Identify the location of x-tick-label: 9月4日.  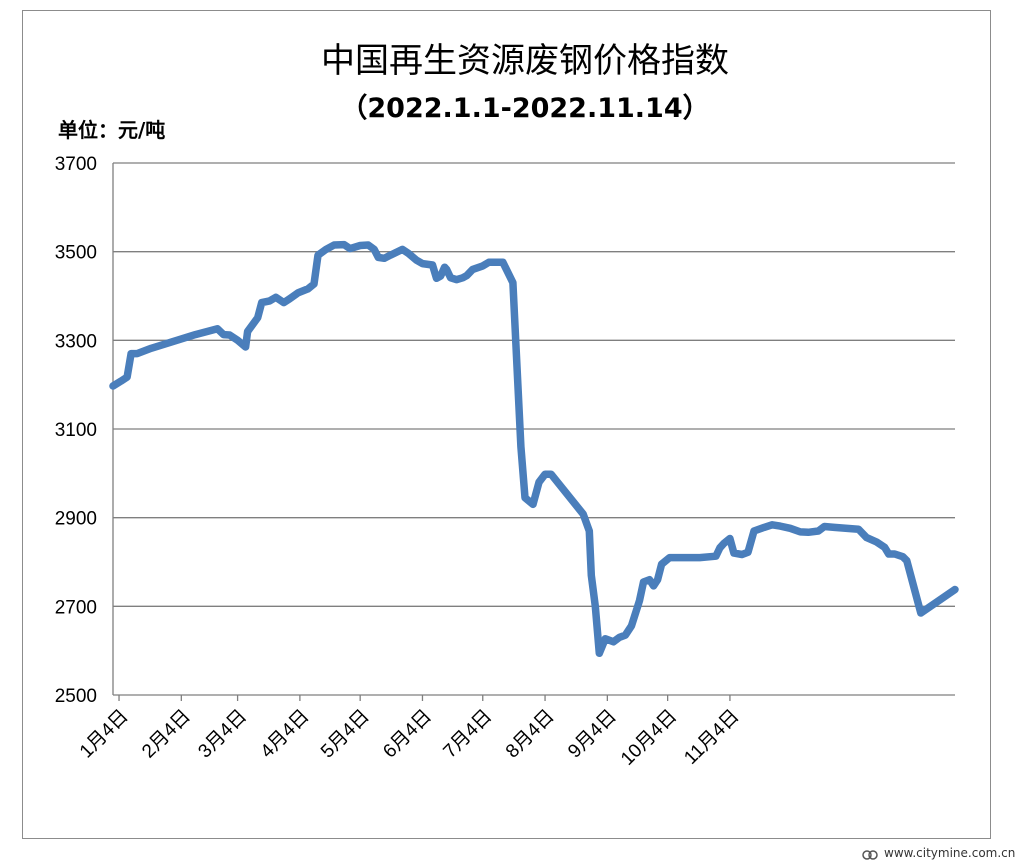
(592, 734).